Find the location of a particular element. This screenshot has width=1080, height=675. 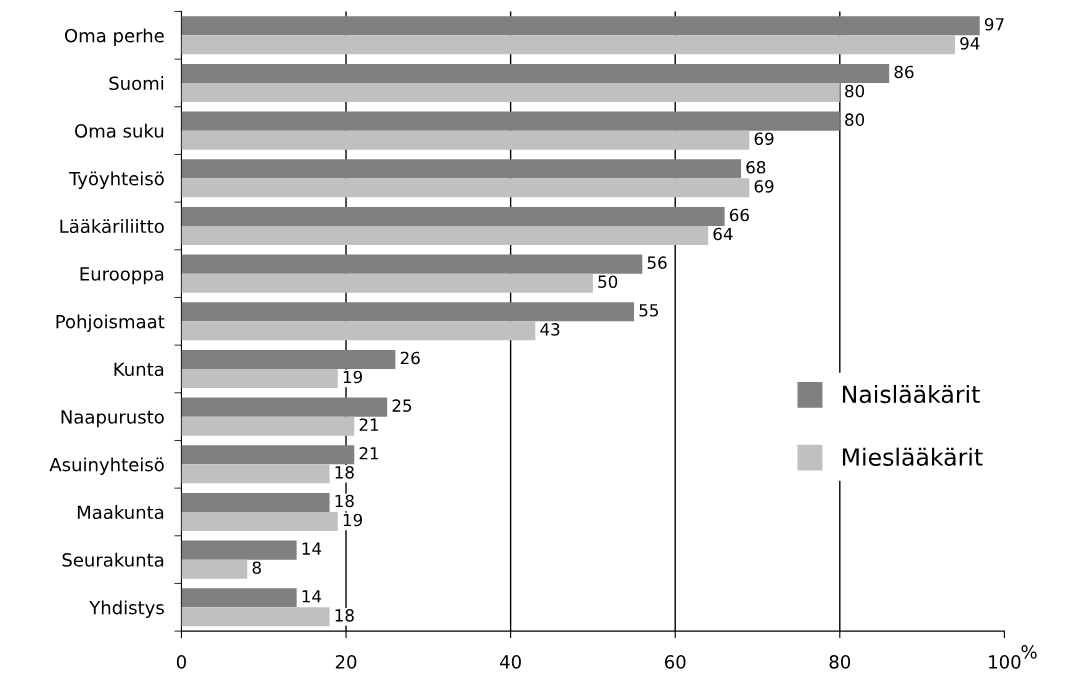

data-label: 86 is located at coordinates (904, 72).